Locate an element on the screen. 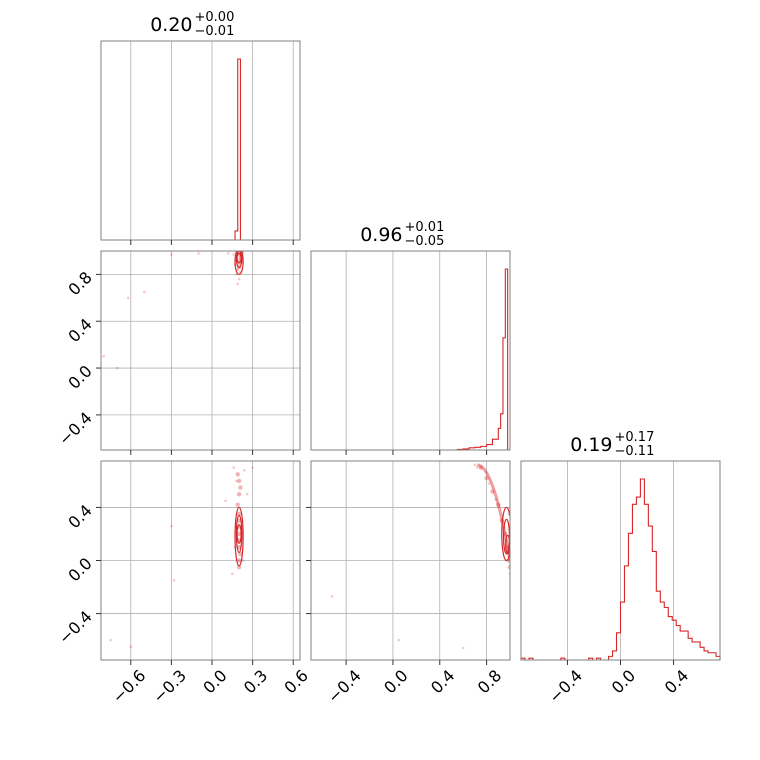 The image size is (760, 760). param-minus-error: −0.05 is located at coordinates (425, 241).